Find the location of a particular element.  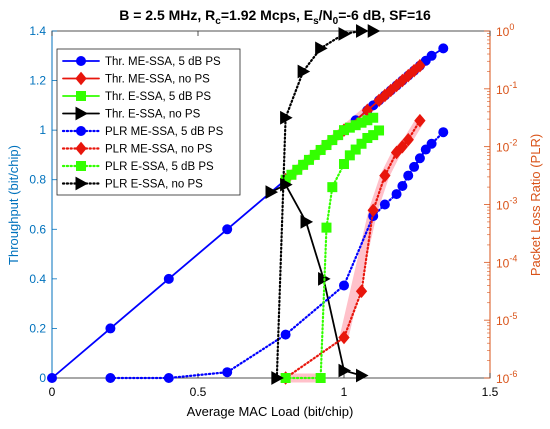

legend-label: PLR ME-SSA, no PS is located at coordinates (159, 150).